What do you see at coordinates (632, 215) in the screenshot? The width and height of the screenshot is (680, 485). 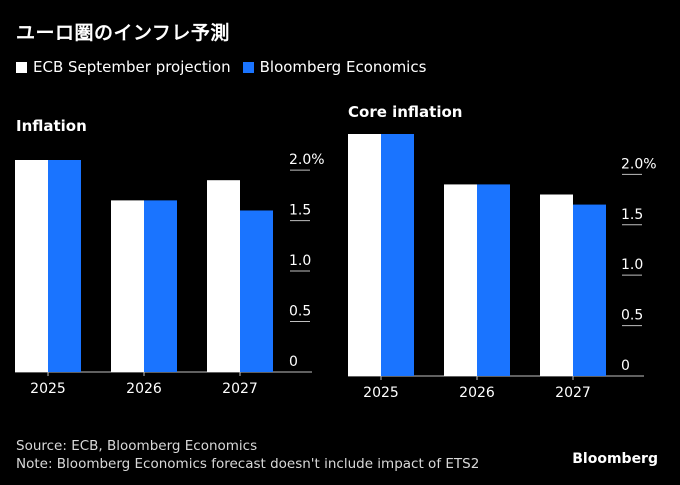 I see `tick-label-1-1: 1.5` at bounding box center [632, 215].